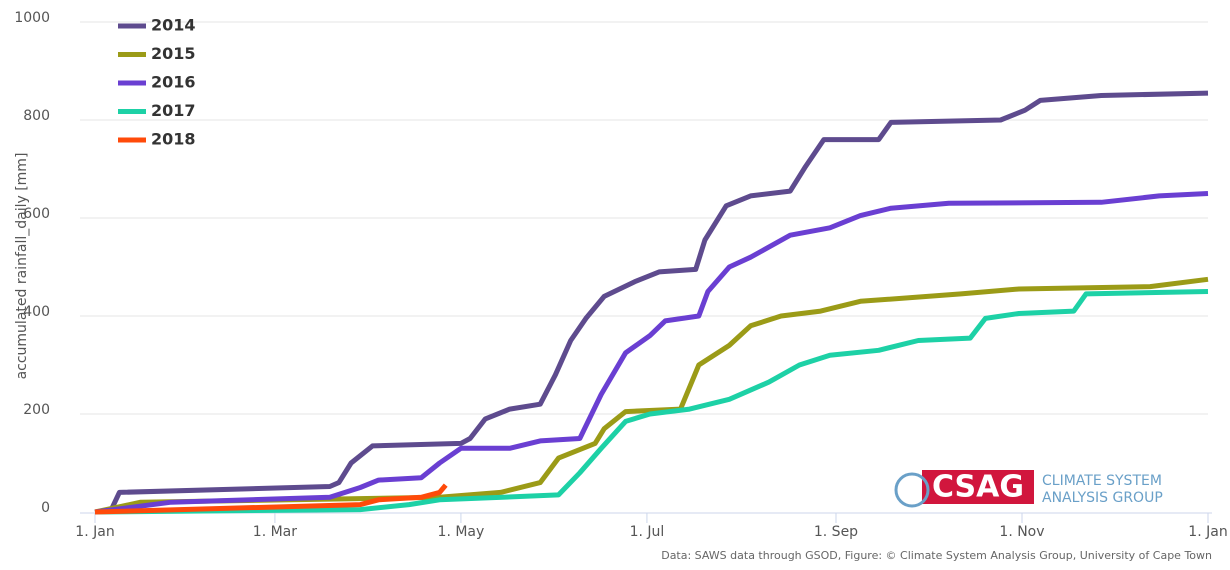  Describe the element at coordinates (271, 499) in the screenshot. I see `series-line` at that location.